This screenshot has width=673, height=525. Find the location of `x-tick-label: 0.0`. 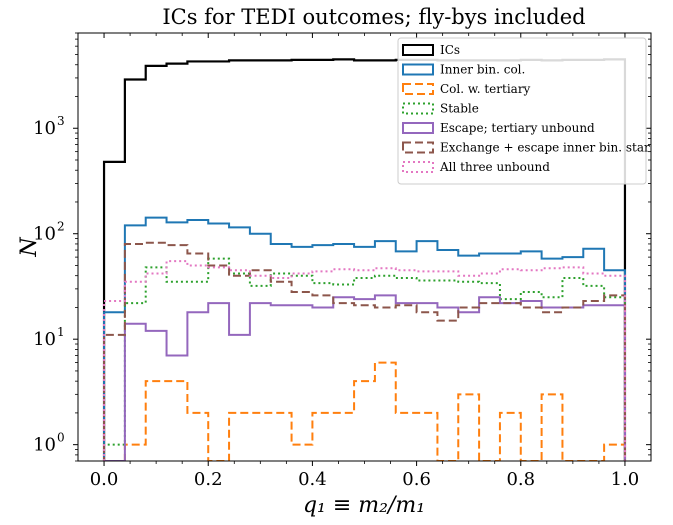

x-tick-label: 0.0 is located at coordinates (104, 479).